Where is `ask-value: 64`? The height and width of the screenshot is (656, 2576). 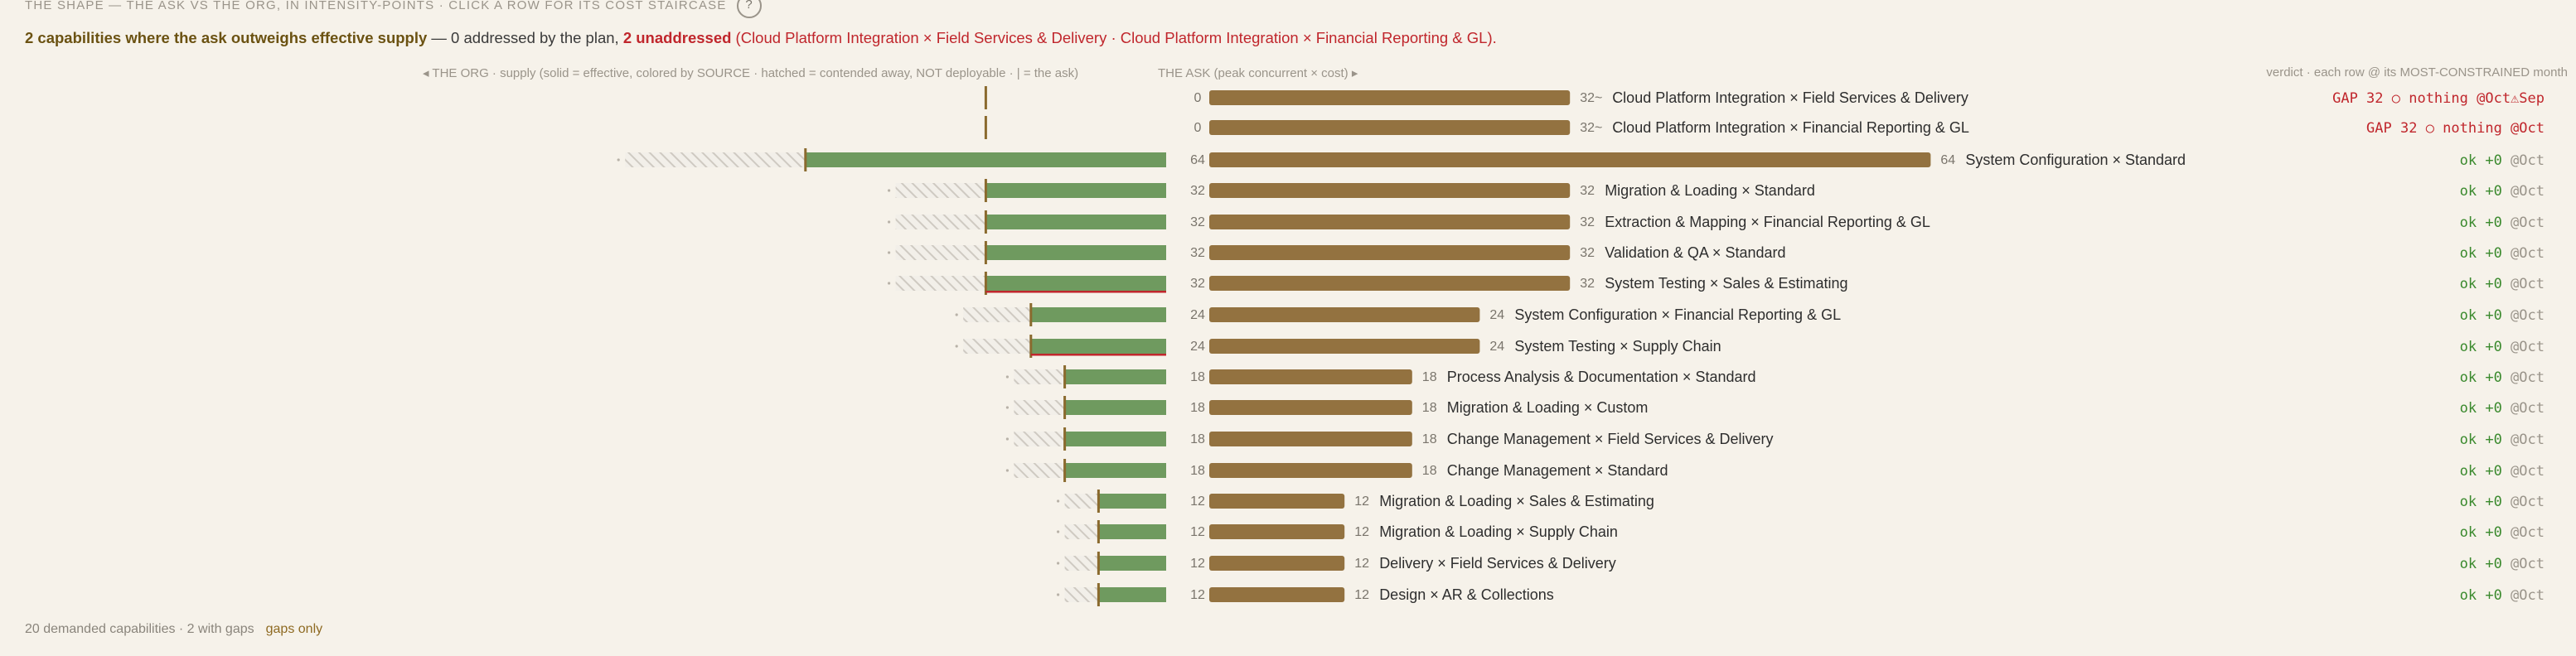 ask-value: 64 is located at coordinates (1948, 160).